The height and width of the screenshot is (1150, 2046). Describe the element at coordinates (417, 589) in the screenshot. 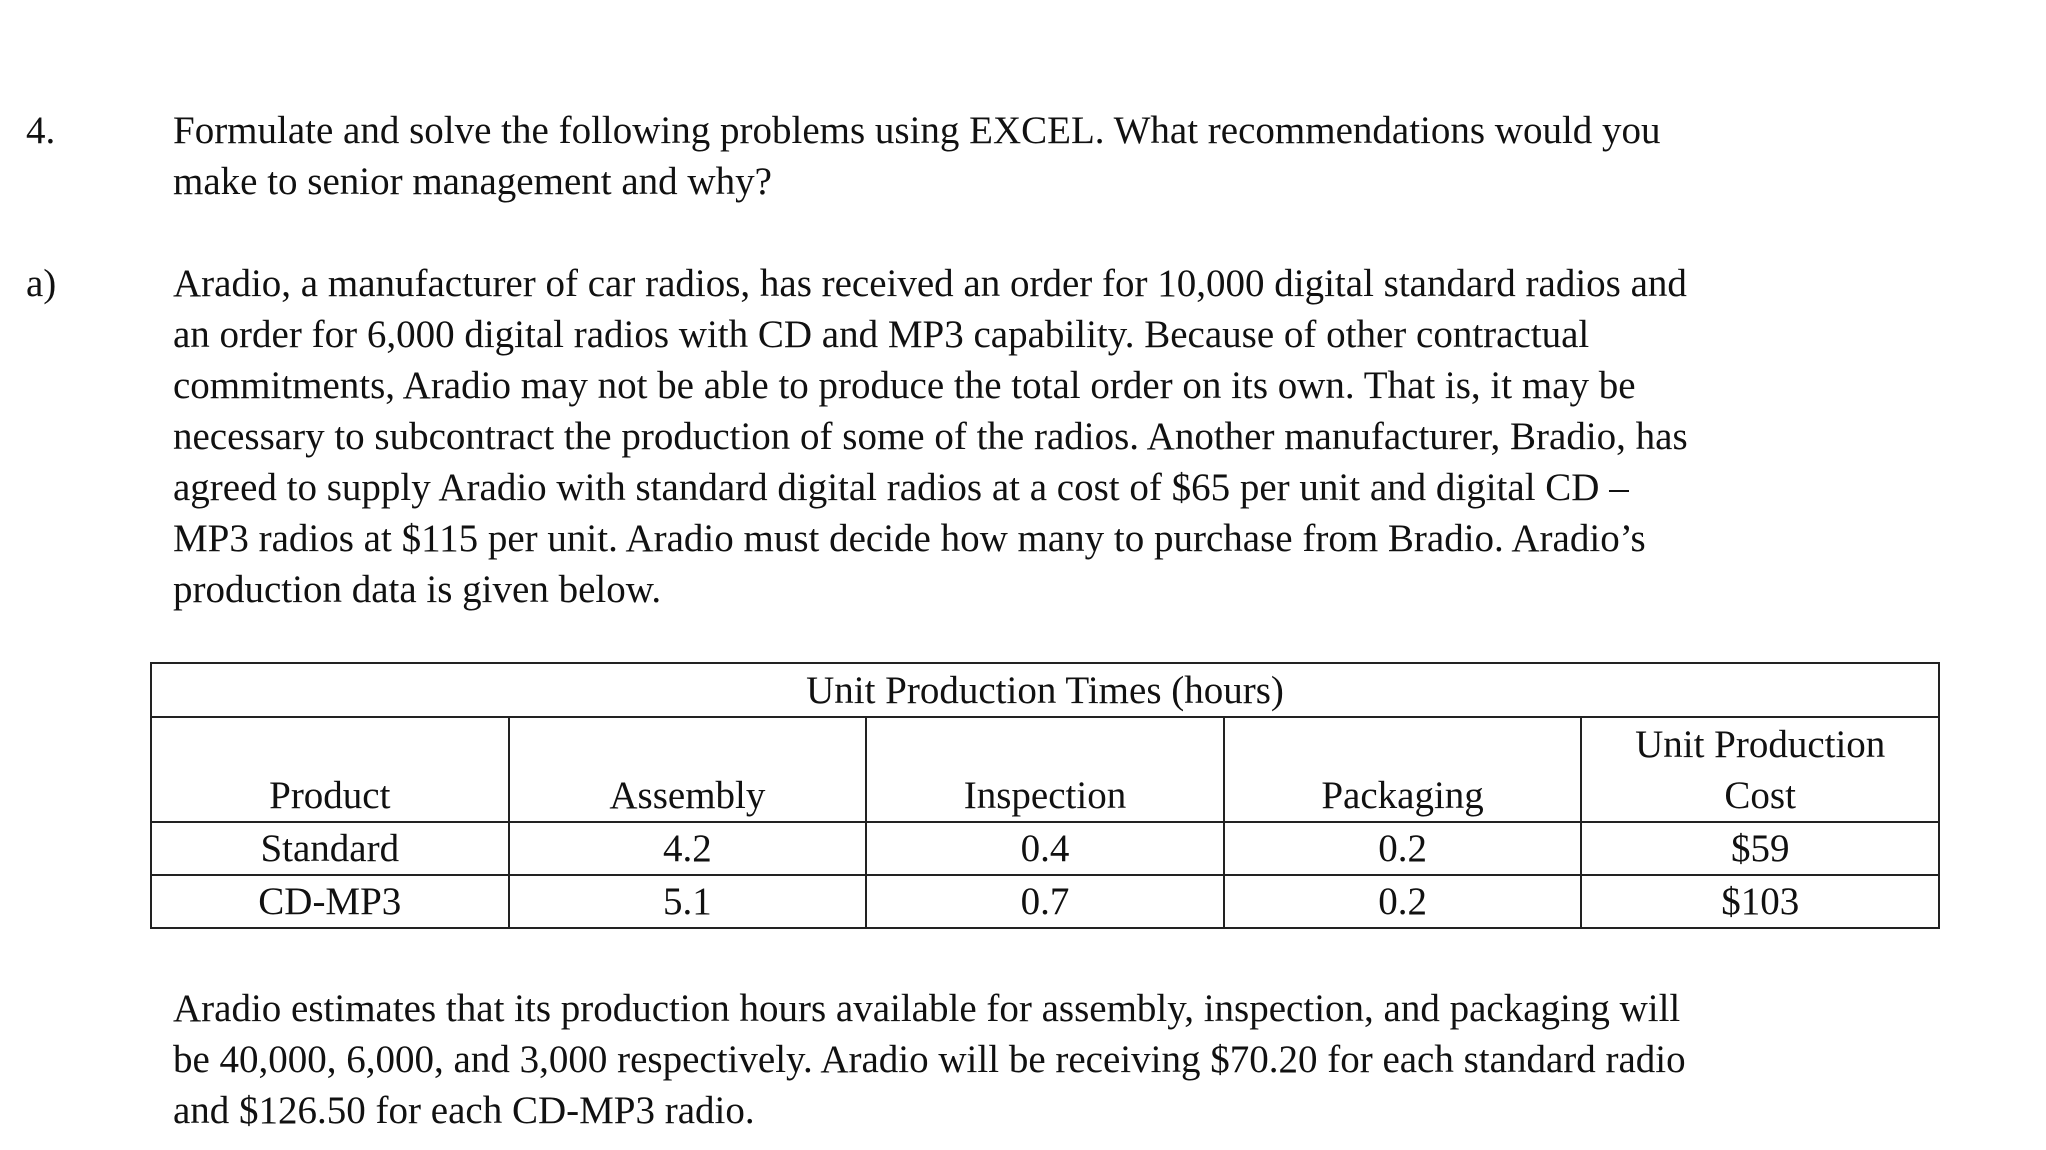

I see `text-line: production data is given below.` at that location.